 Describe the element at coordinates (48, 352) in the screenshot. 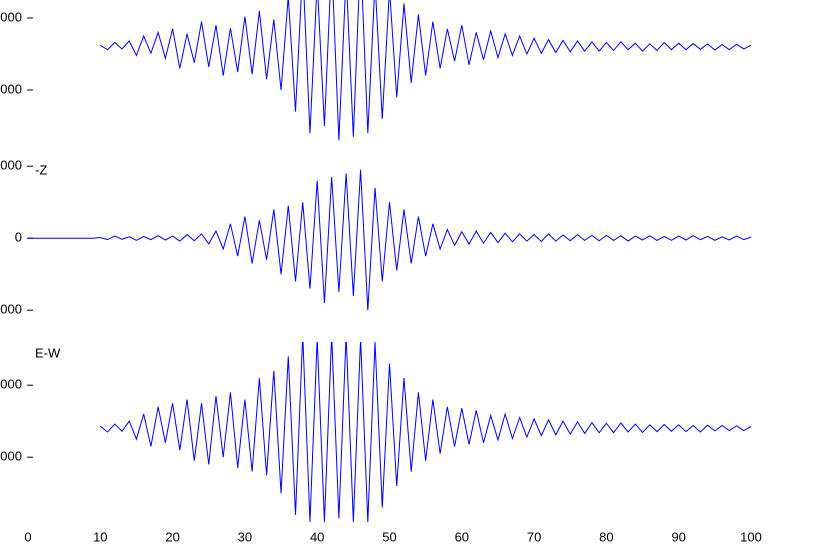

I see `series-label: E-W` at that location.